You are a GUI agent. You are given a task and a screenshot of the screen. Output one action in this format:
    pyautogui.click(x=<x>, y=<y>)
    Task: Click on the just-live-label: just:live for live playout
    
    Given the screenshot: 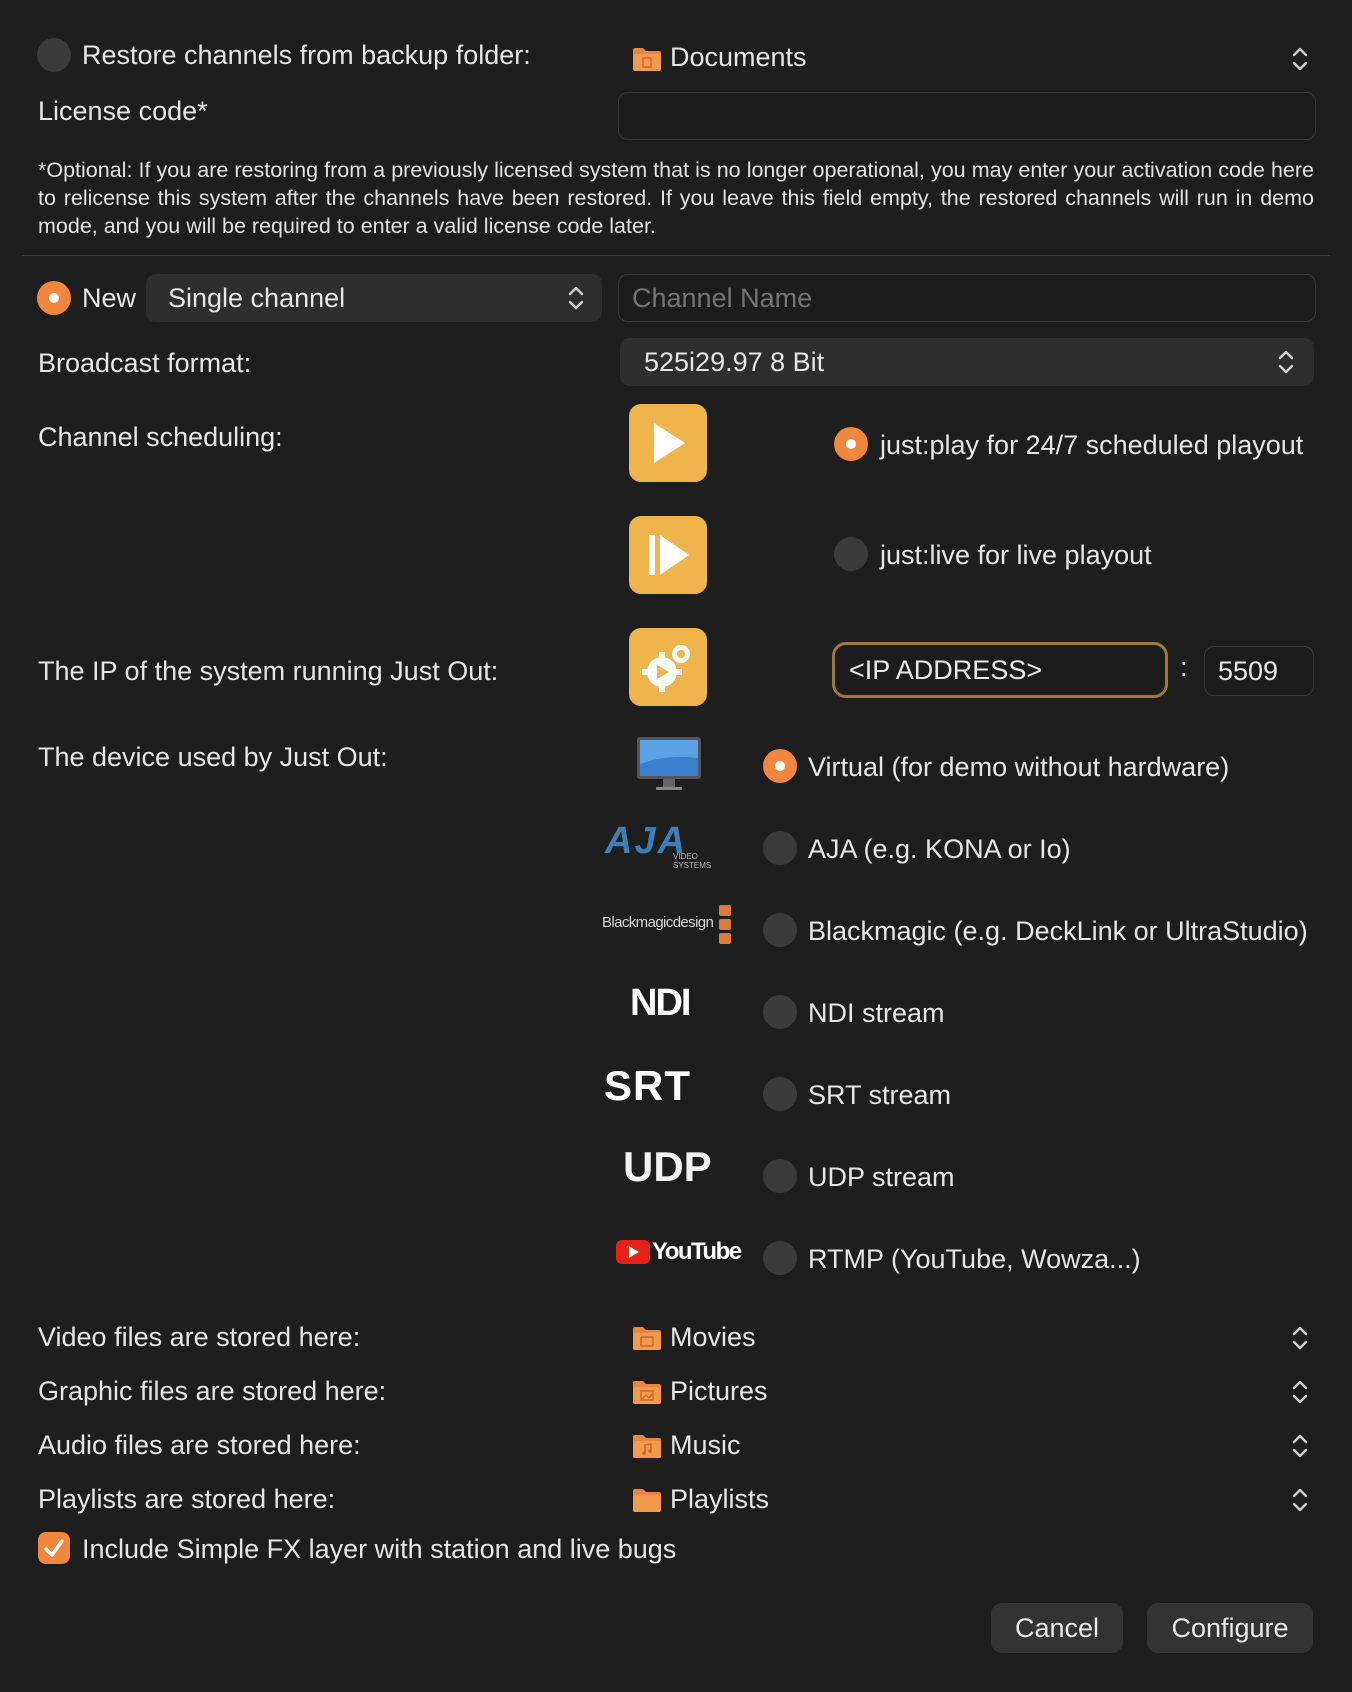 What is the action you would take?
    pyautogui.click(x=1016, y=555)
    